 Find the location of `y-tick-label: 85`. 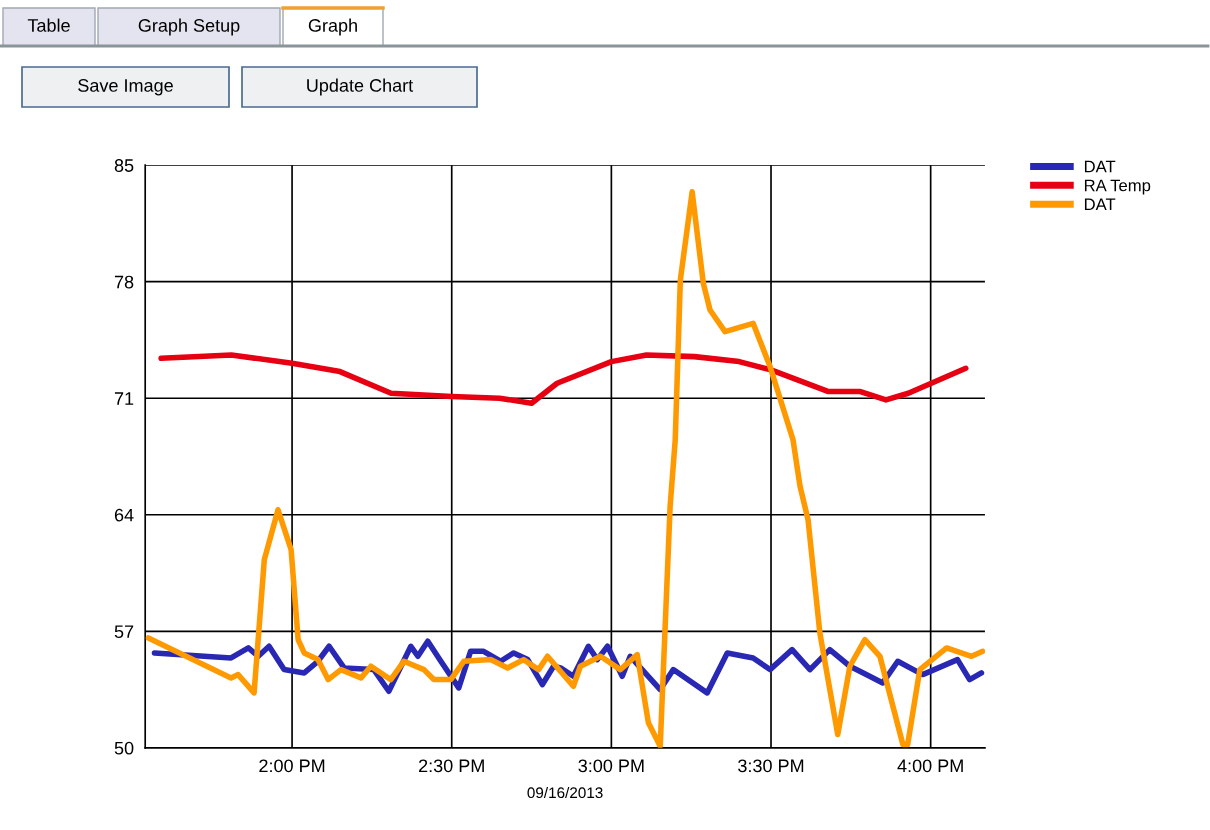

y-tick-label: 85 is located at coordinates (124, 165).